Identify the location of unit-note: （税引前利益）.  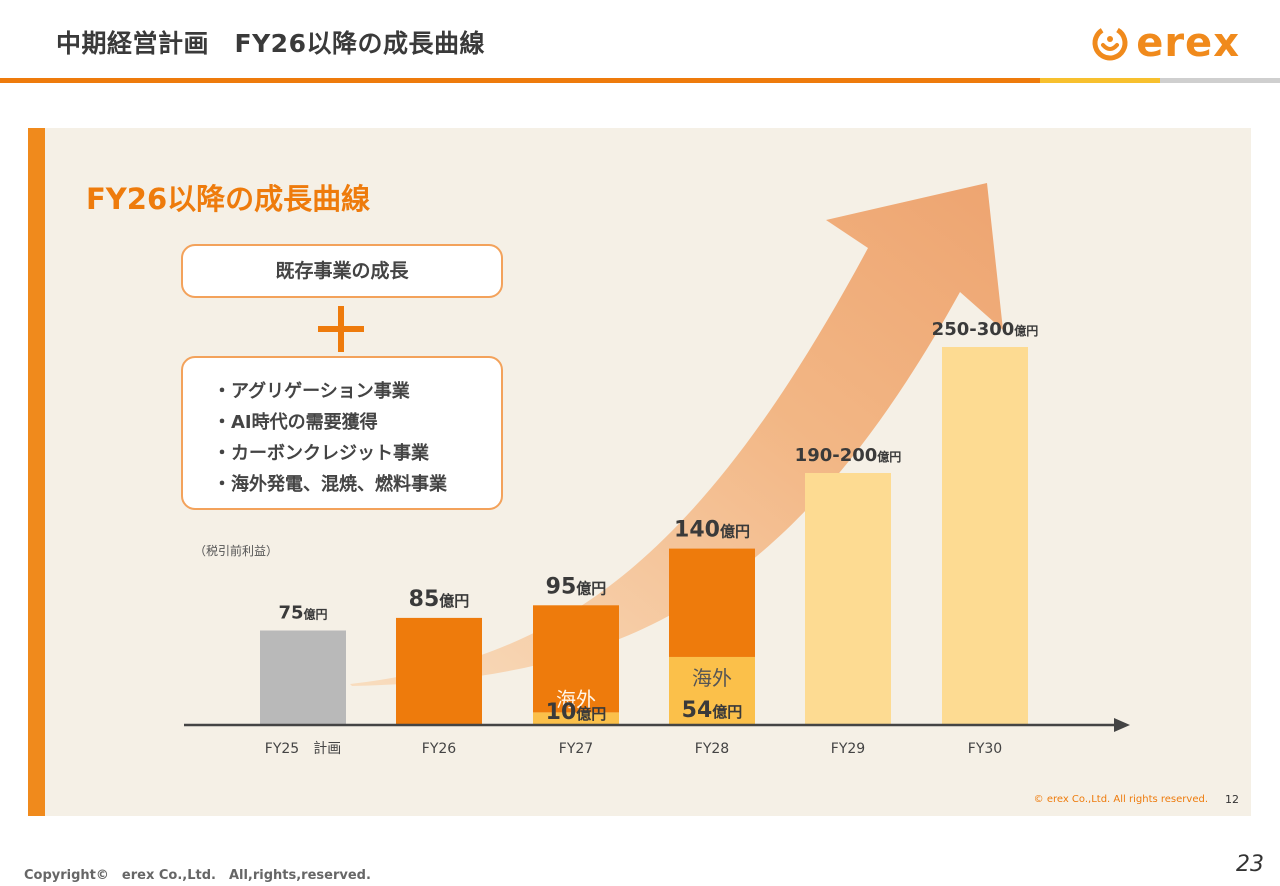
(236, 551).